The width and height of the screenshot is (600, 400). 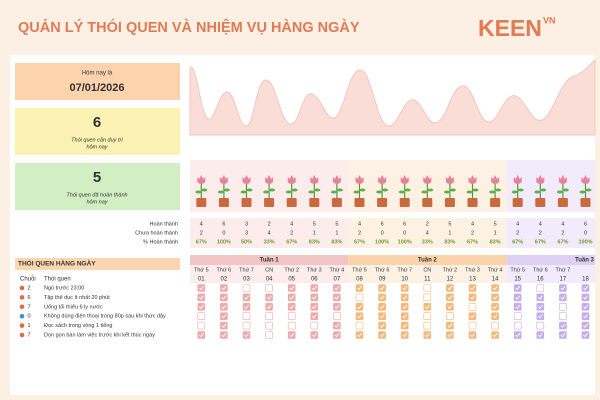 I want to click on date-label: 09, so click(x=382, y=280).